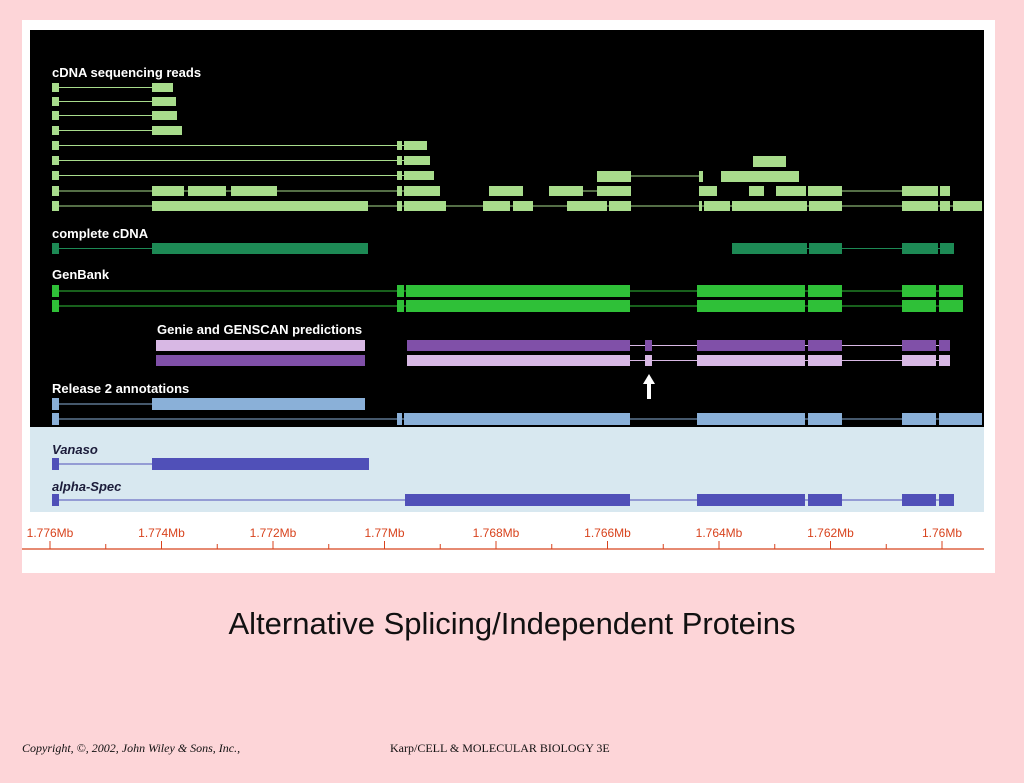 The width and height of the screenshot is (1024, 783). I want to click on complete-cdna-gap, so click(658, 248).